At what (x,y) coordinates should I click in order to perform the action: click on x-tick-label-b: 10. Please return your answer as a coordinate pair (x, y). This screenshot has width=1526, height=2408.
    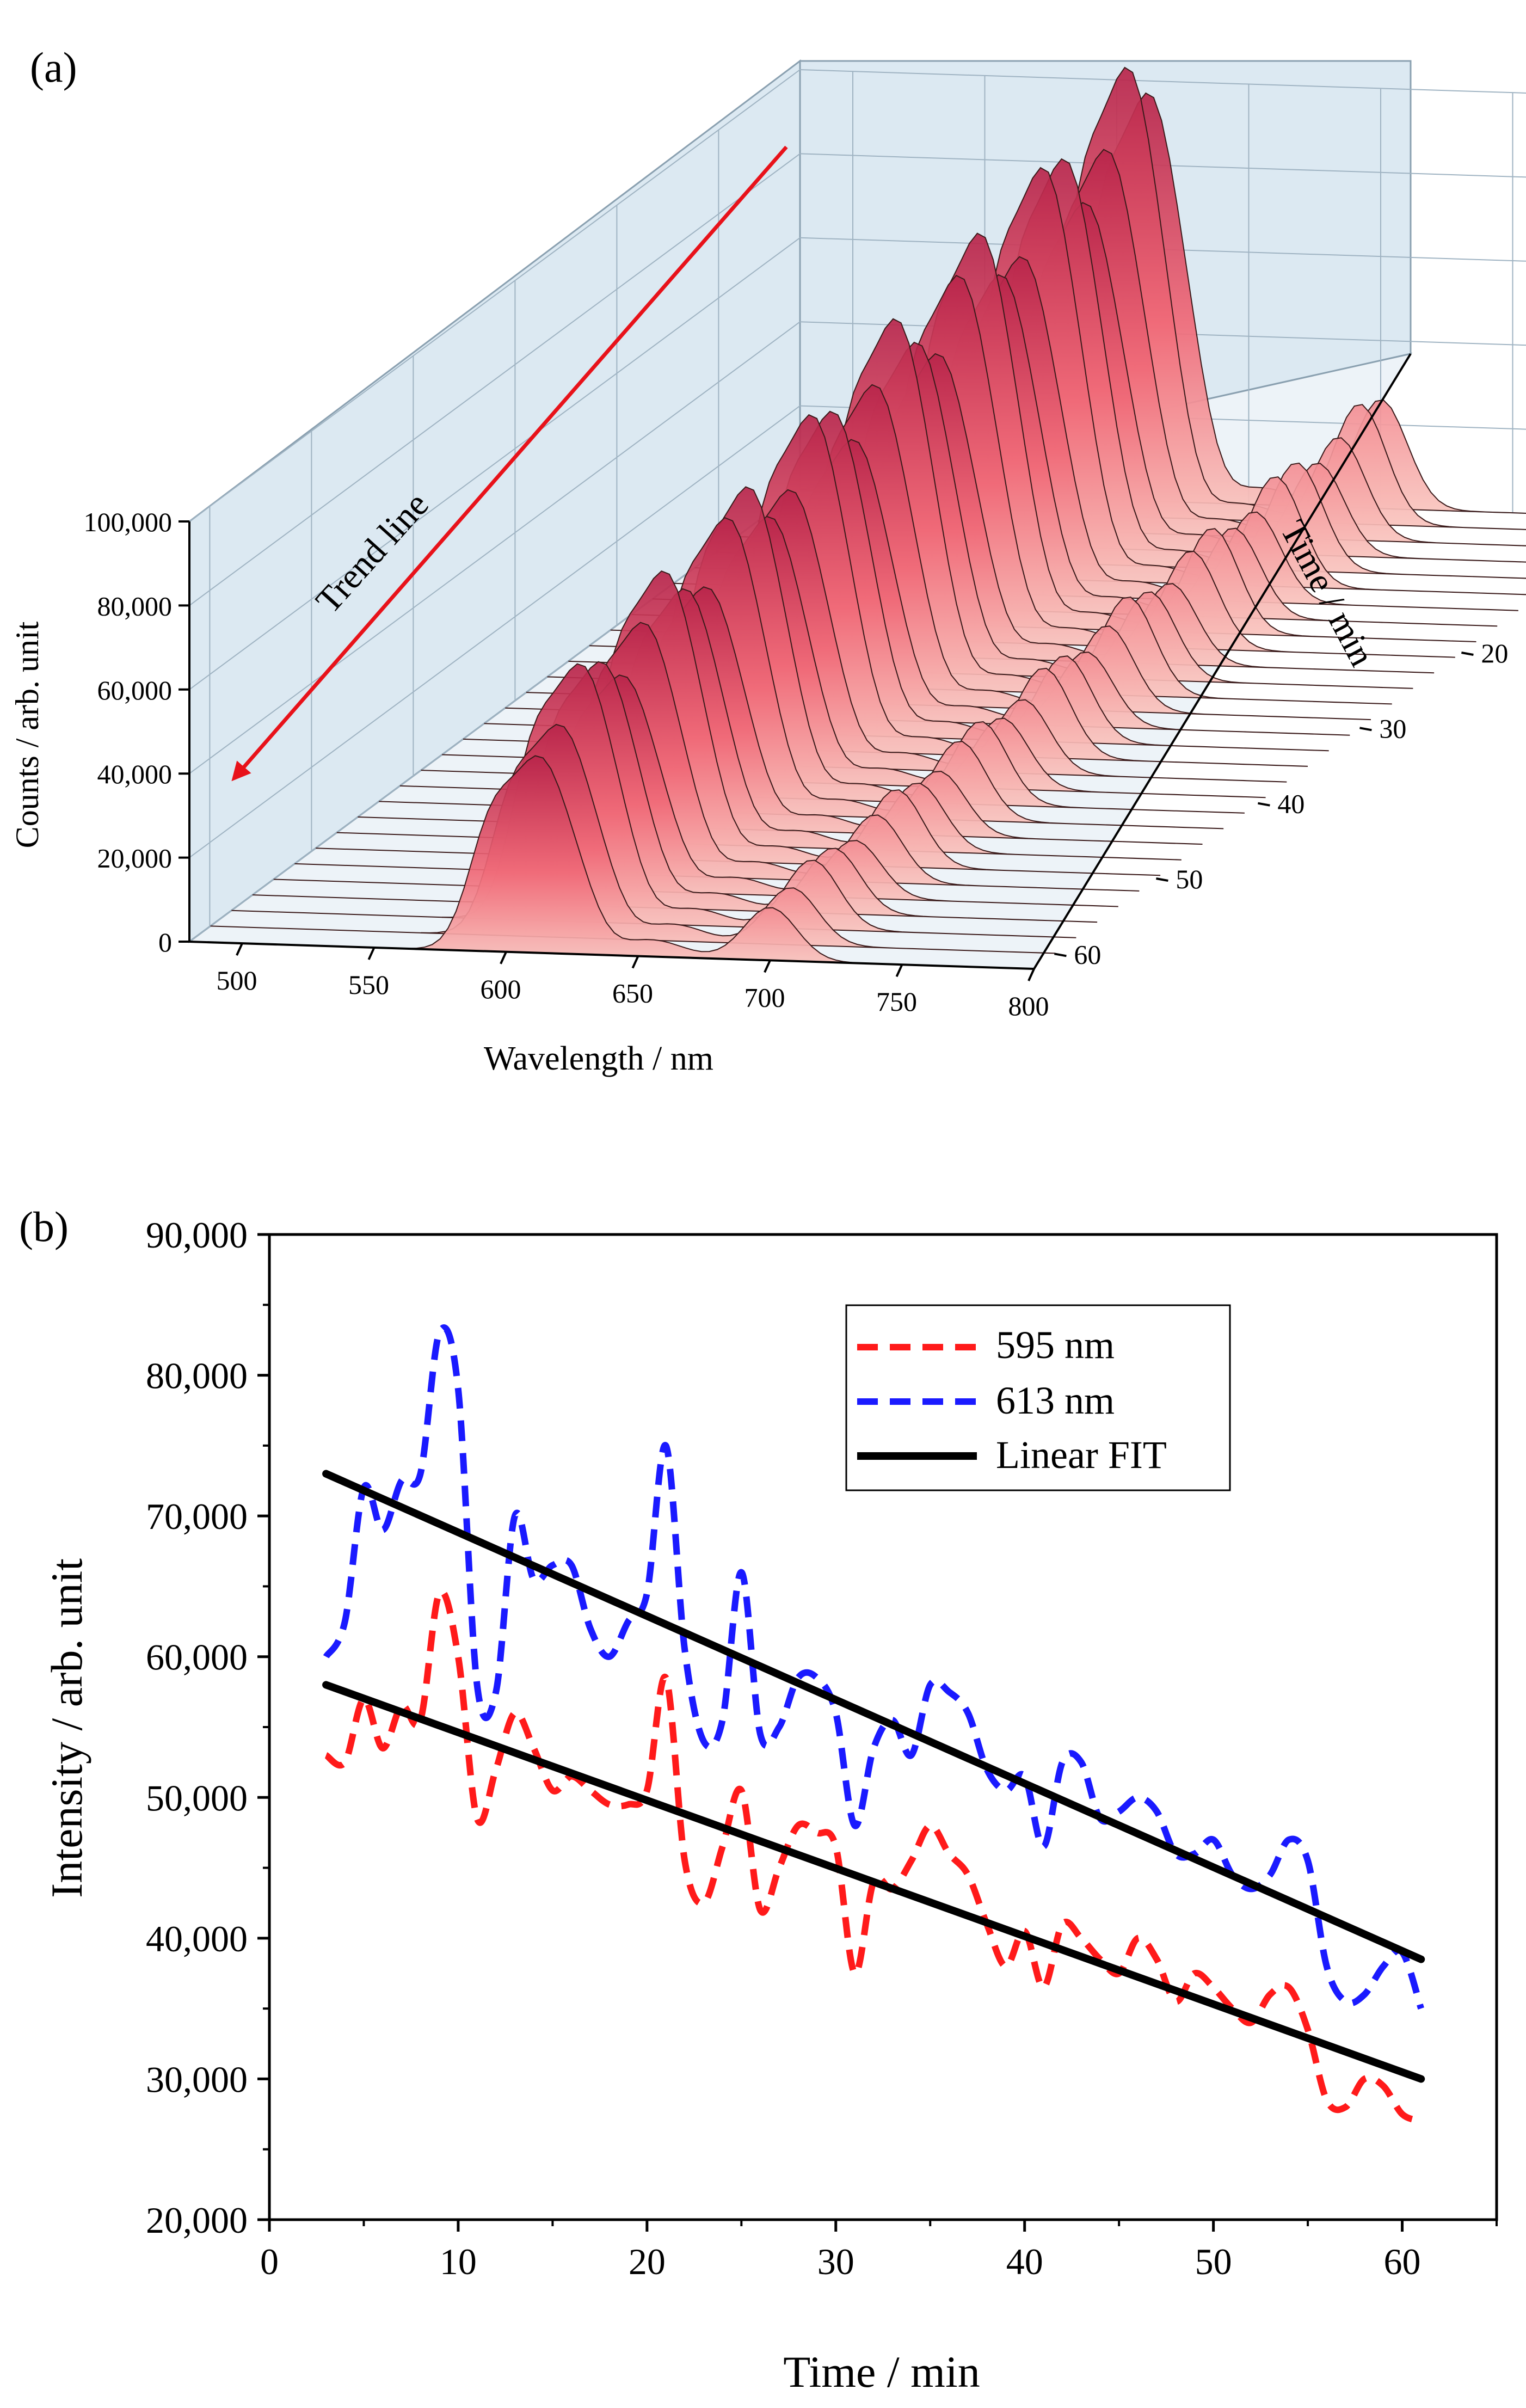
    Looking at the image, I should click on (458, 2261).